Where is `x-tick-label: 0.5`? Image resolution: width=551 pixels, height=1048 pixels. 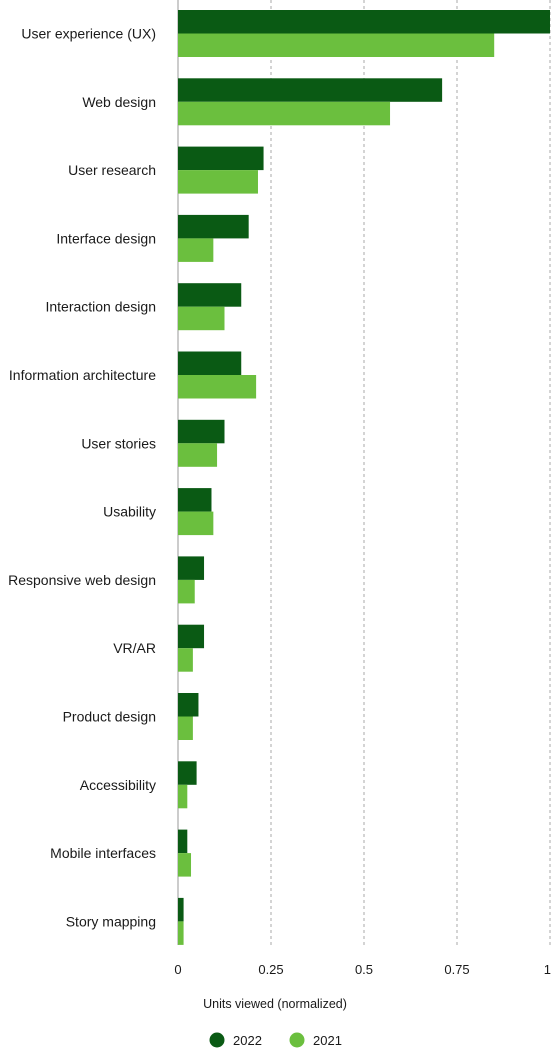
x-tick-label: 0.5 is located at coordinates (364, 969).